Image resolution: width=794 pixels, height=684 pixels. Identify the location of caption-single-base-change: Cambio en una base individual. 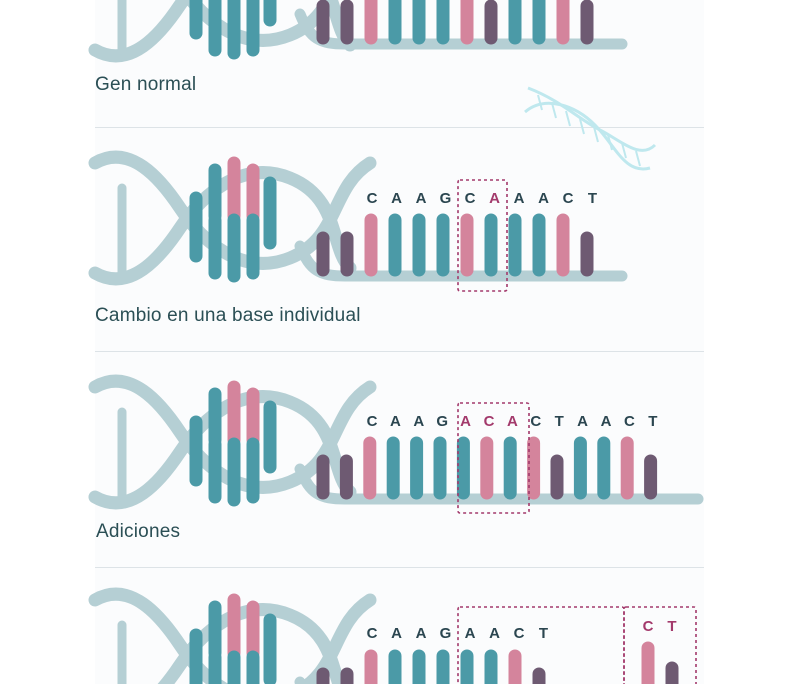
(228, 315).